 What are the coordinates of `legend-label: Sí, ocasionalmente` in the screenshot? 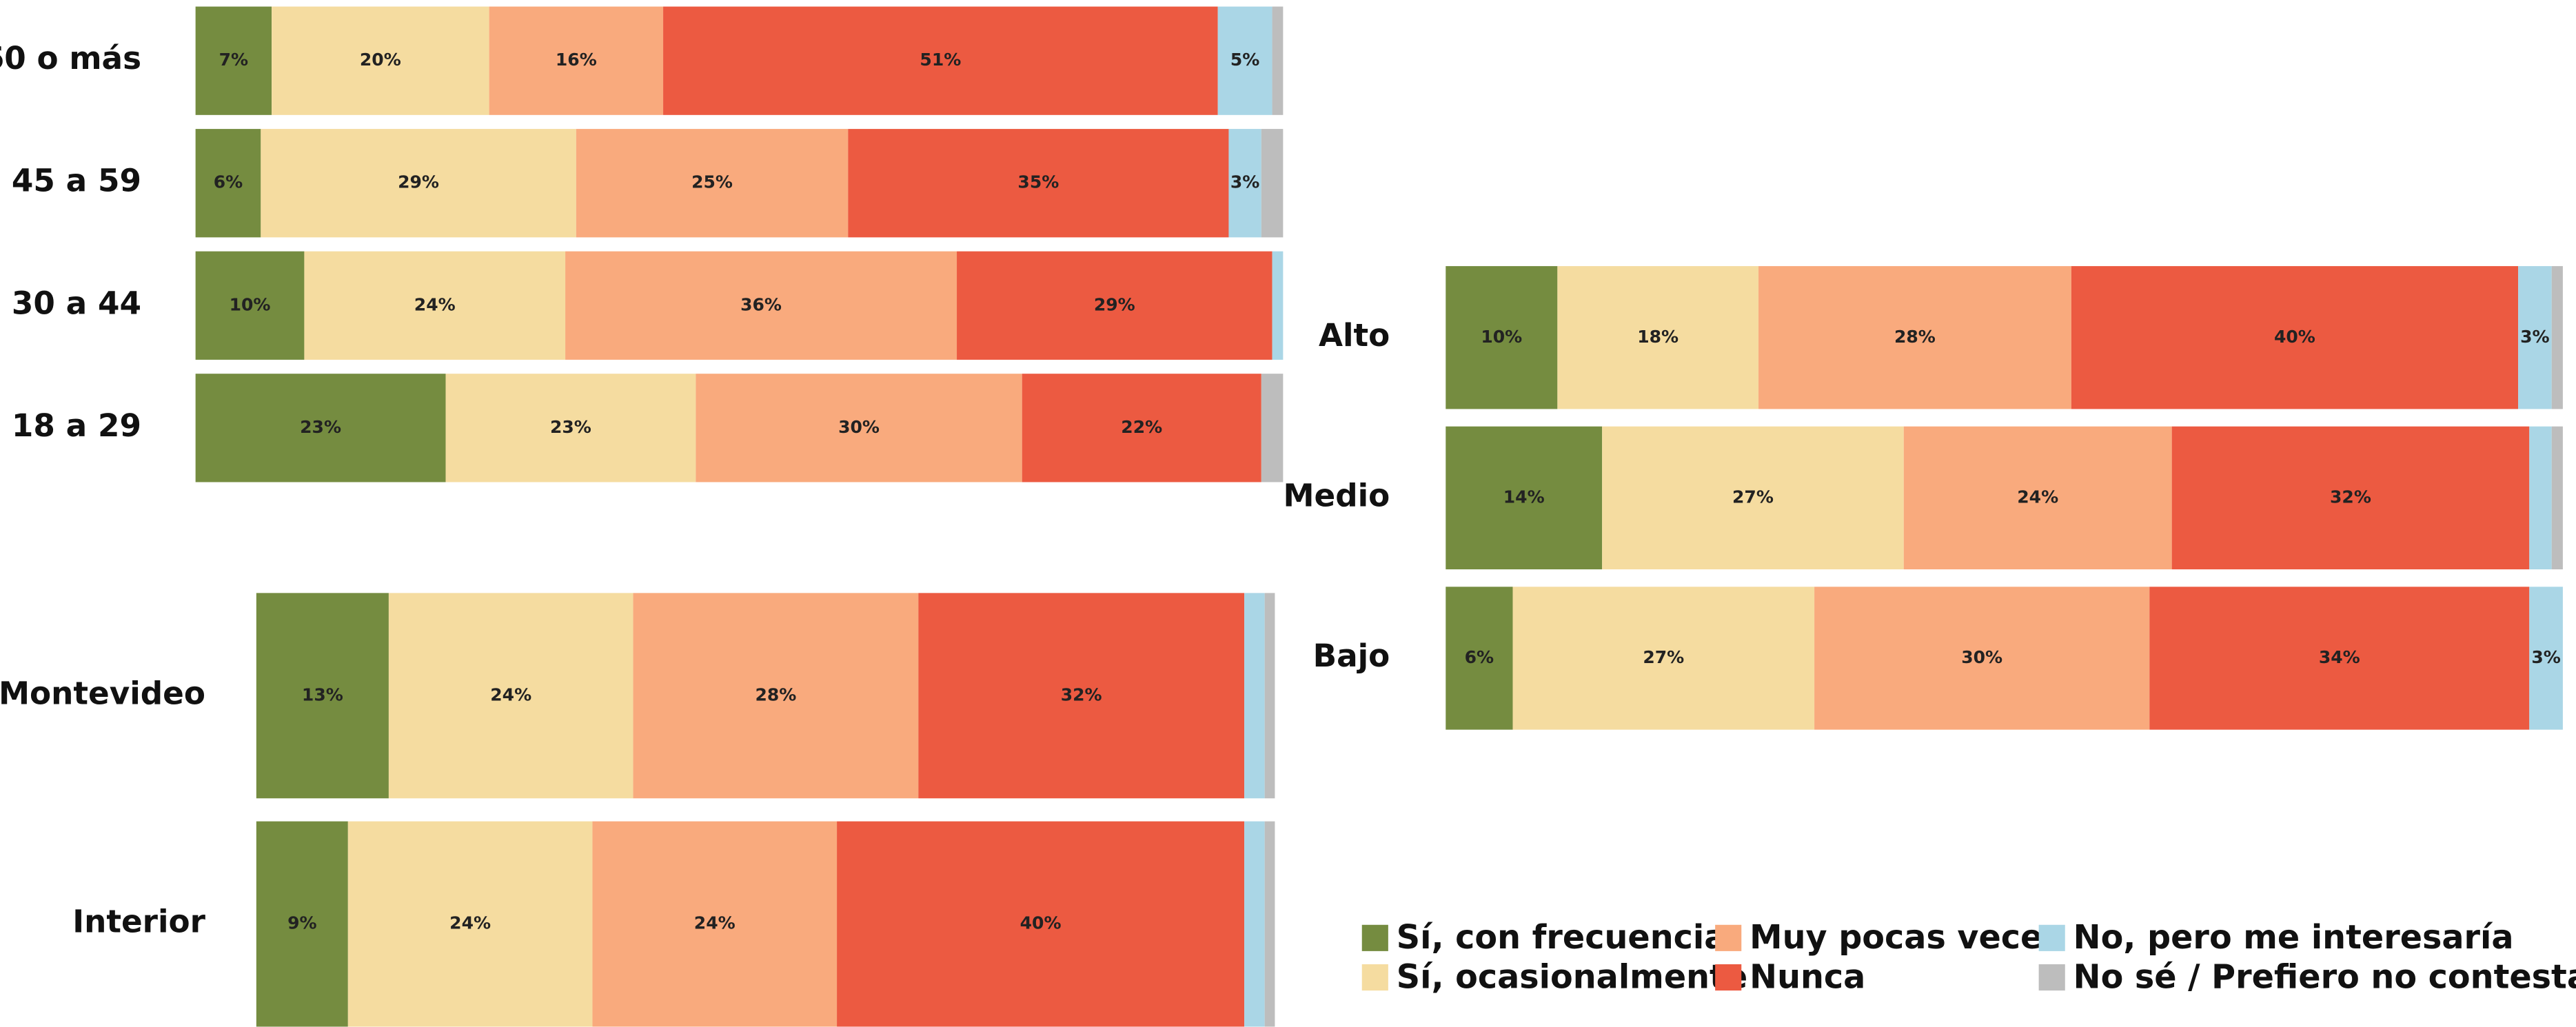 It's located at (1572, 977).